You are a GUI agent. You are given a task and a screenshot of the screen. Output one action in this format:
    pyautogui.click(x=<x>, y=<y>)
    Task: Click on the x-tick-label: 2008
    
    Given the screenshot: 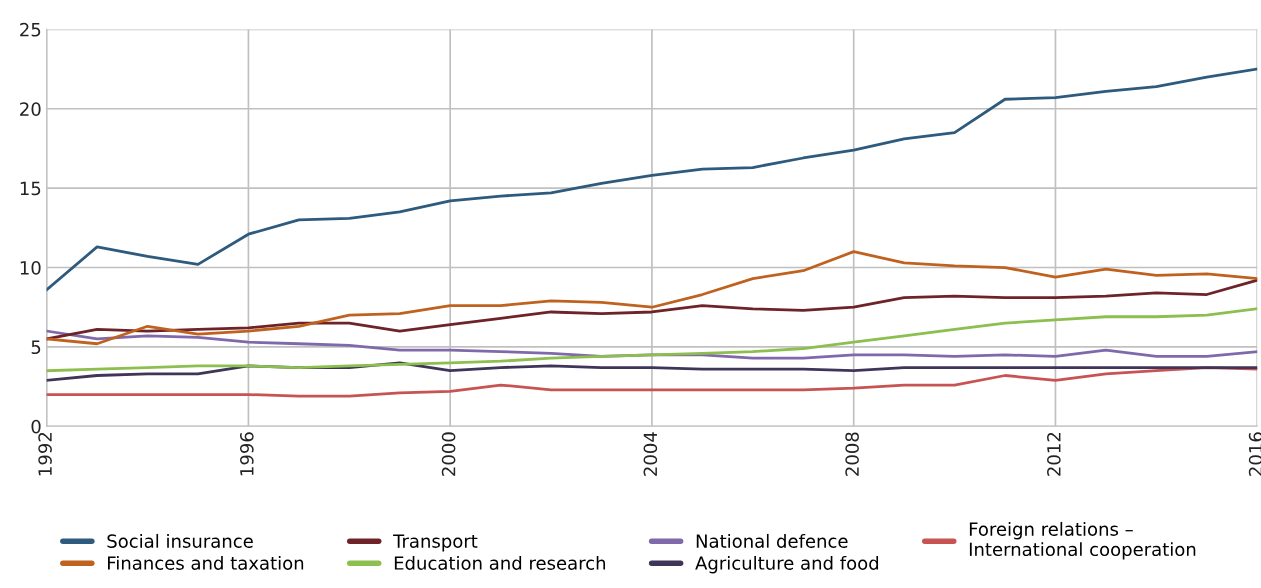 What is the action you would take?
    pyautogui.click(x=852, y=454)
    